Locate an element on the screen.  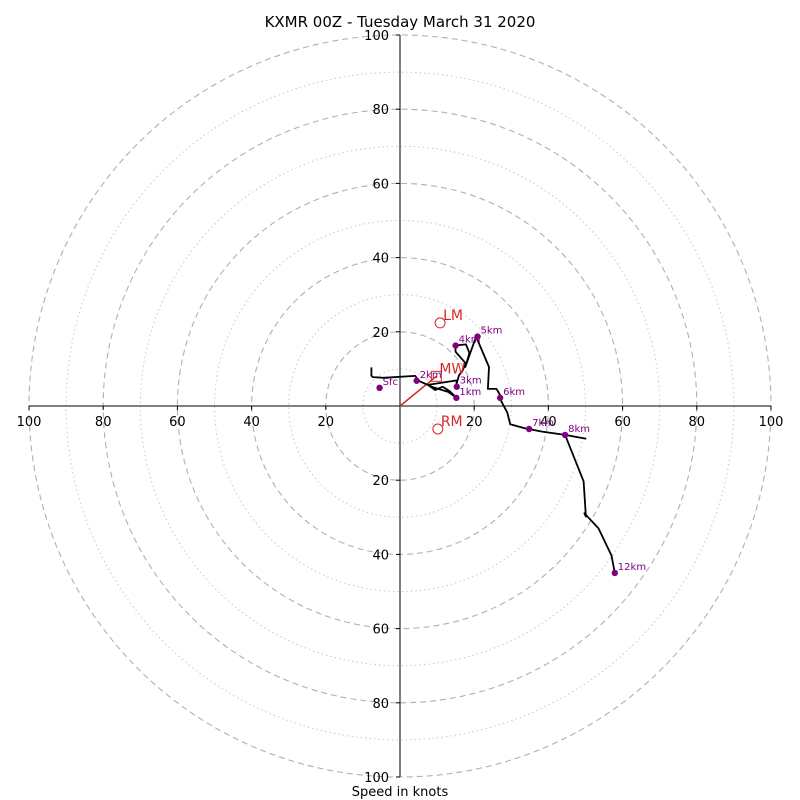
mean-wind-vector is located at coordinates (418, 391).